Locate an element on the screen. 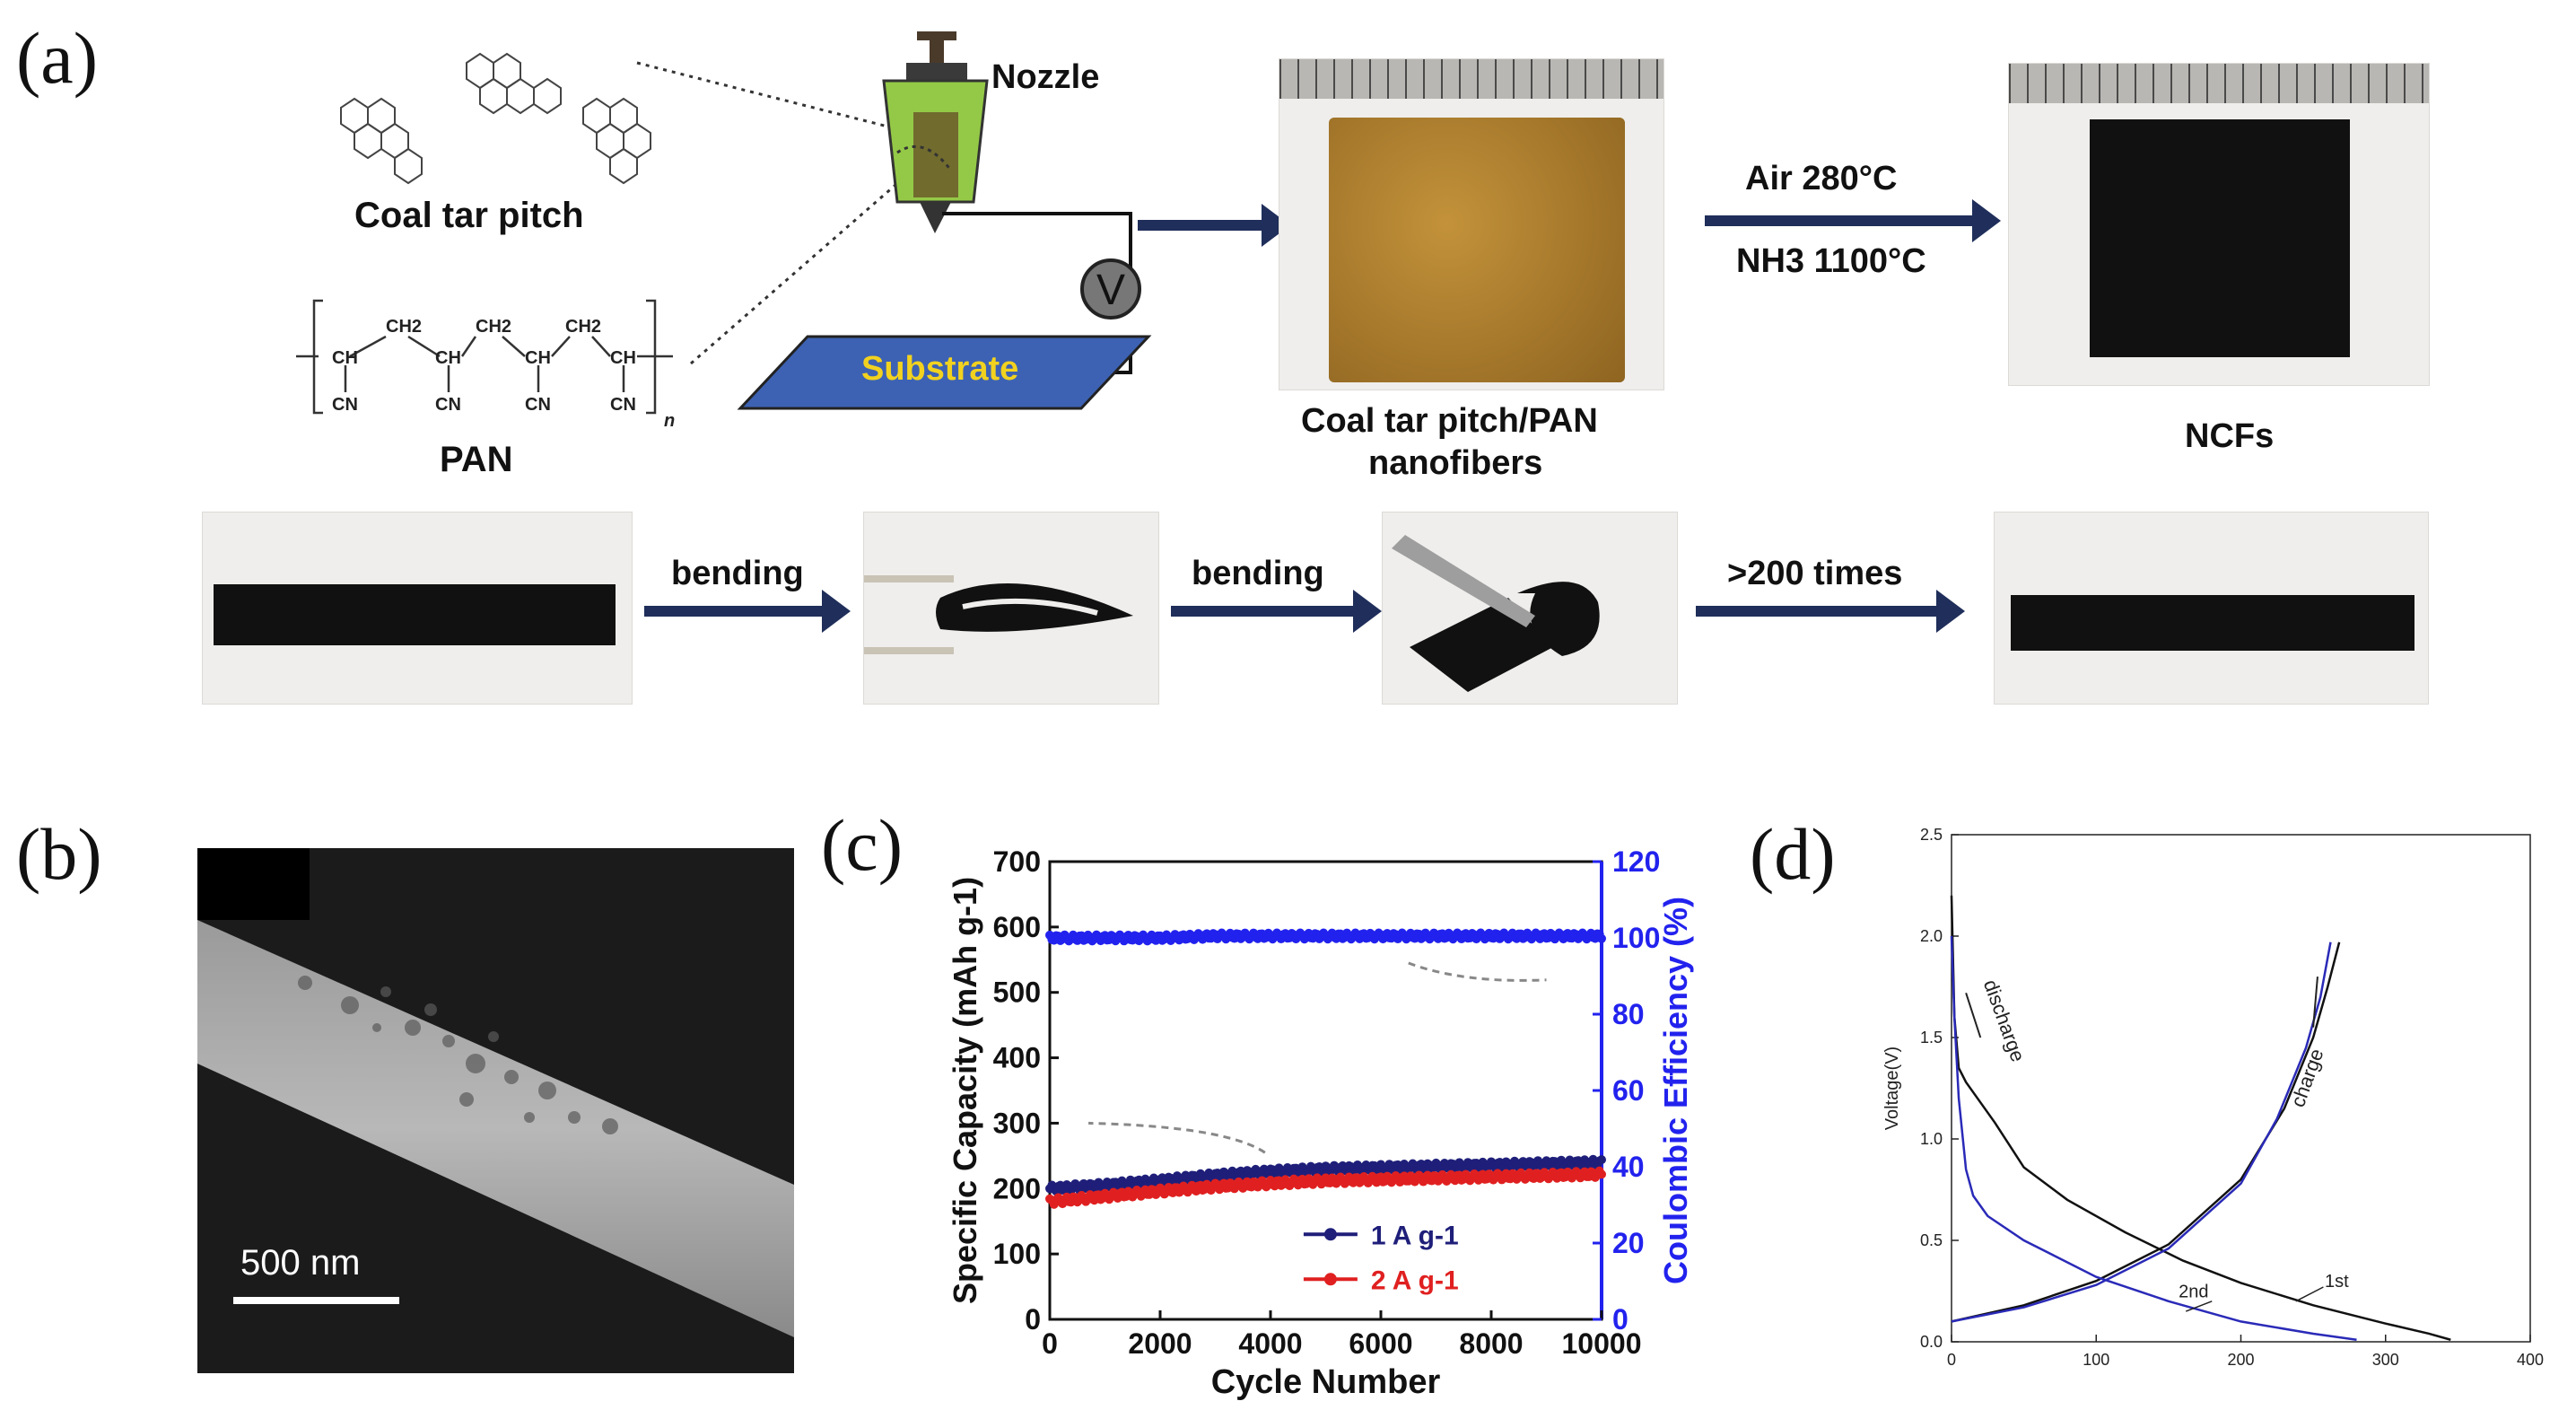  x-tick-label: 100 is located at coordinates (2096, 1360).